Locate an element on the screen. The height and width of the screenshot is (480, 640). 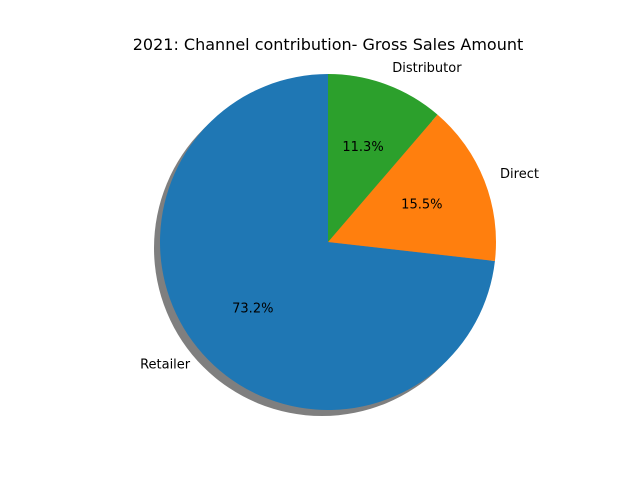
slice-label-direct: Direct is located at coordinates (519, 174).